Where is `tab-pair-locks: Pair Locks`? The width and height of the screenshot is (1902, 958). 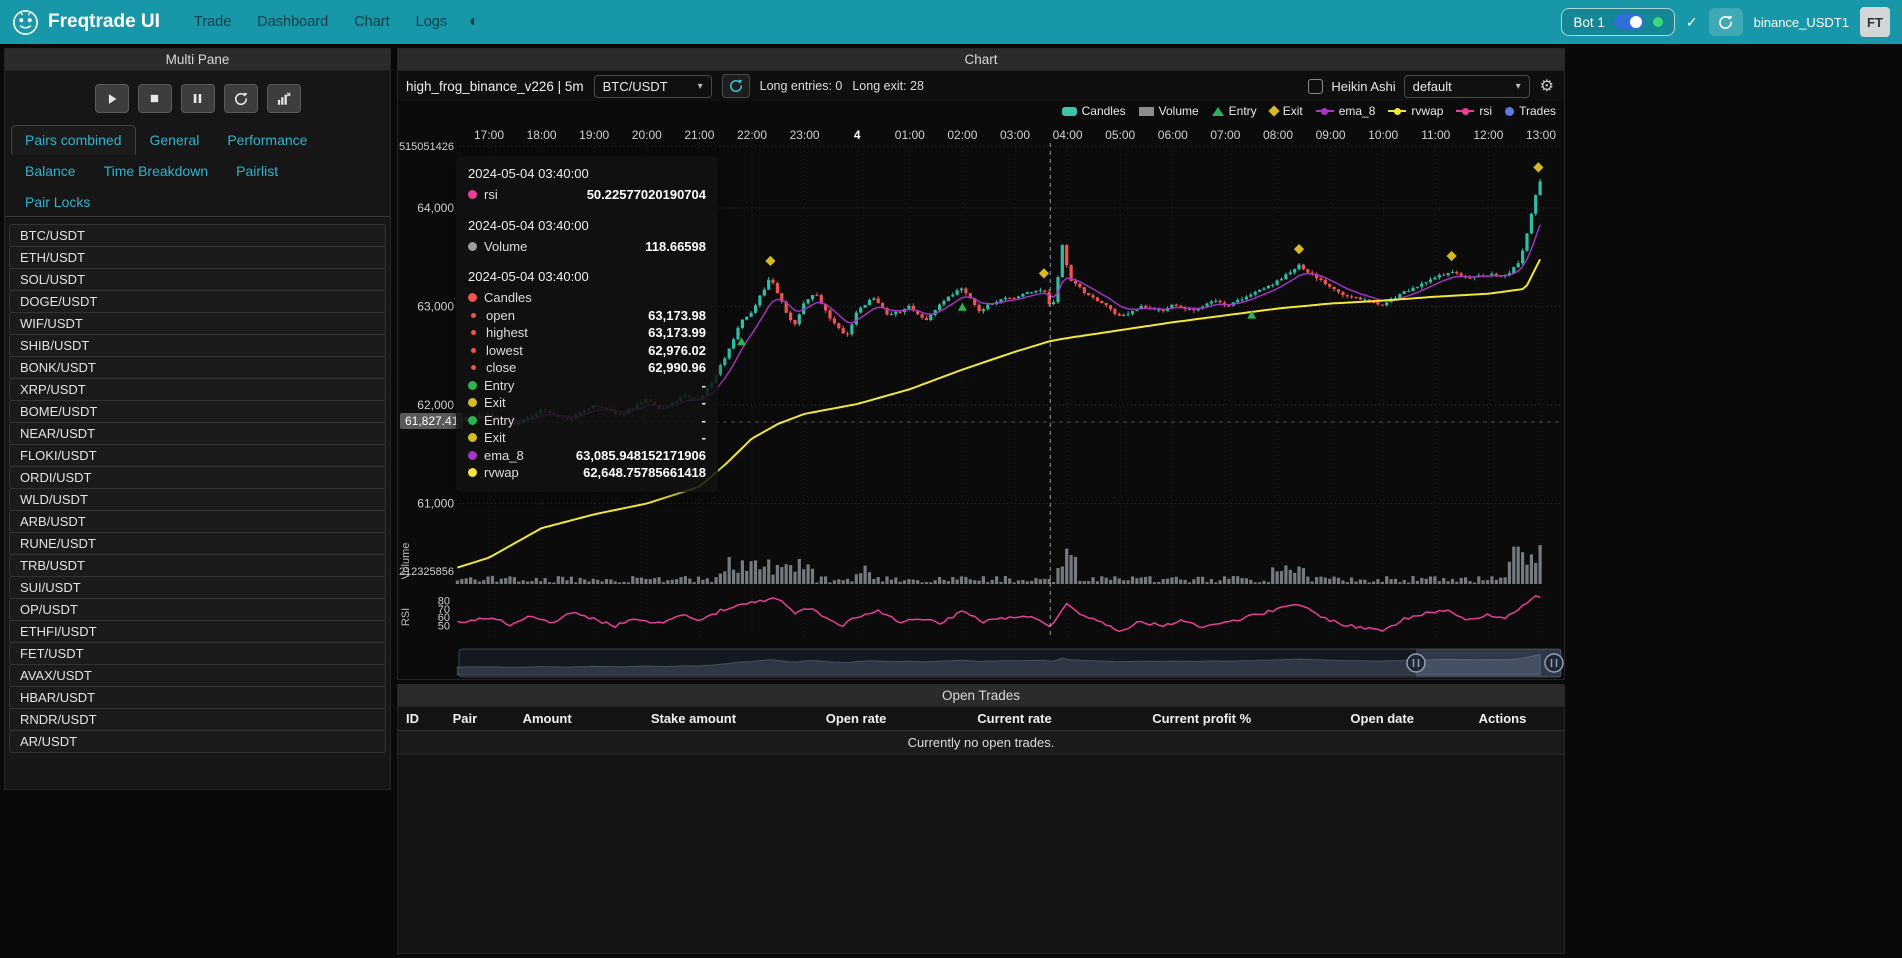 tab-pair-locks: Pair Locks is located at coordinates (58, 202).